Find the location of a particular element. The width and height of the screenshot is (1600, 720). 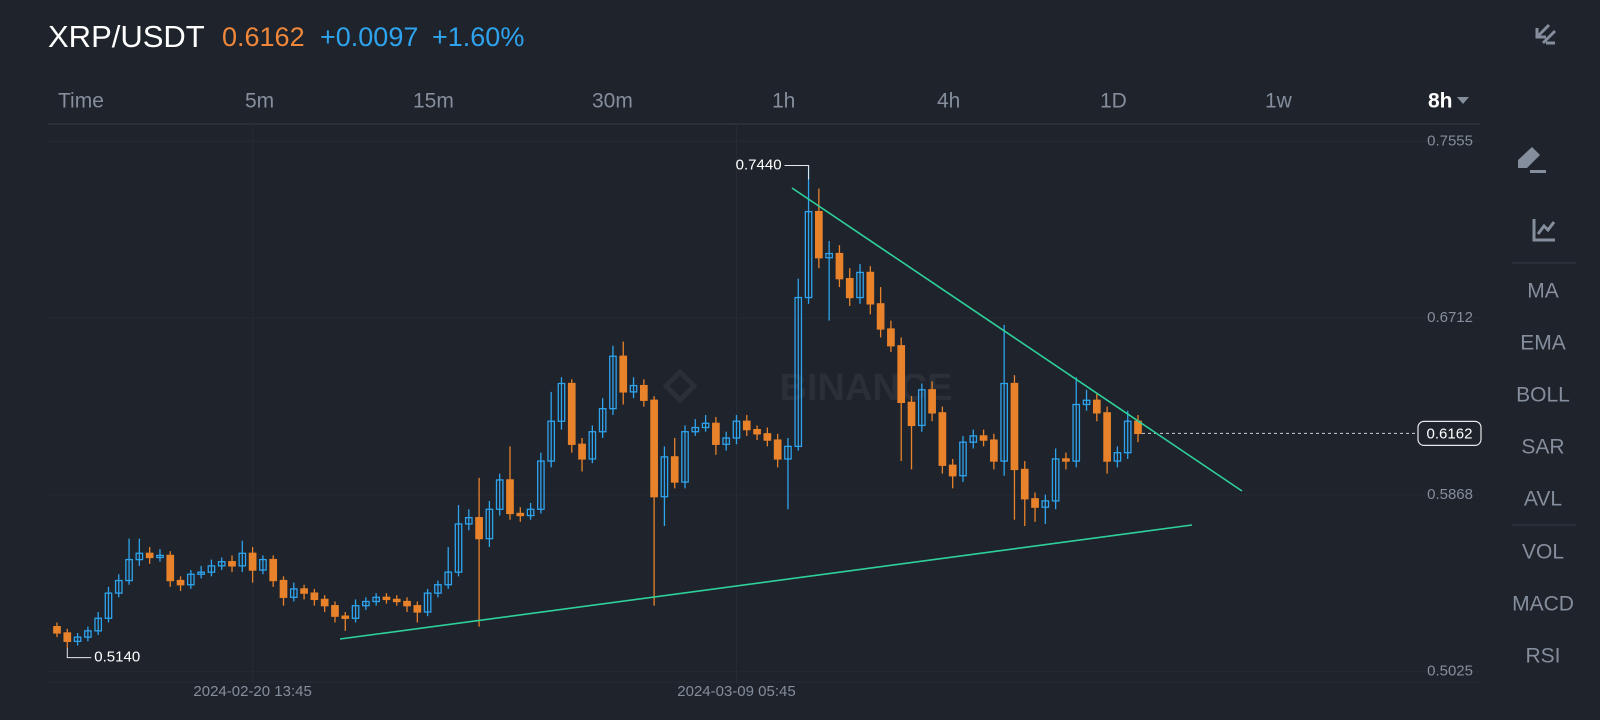

timeframe: 15m is located at coordinates (433, 101).